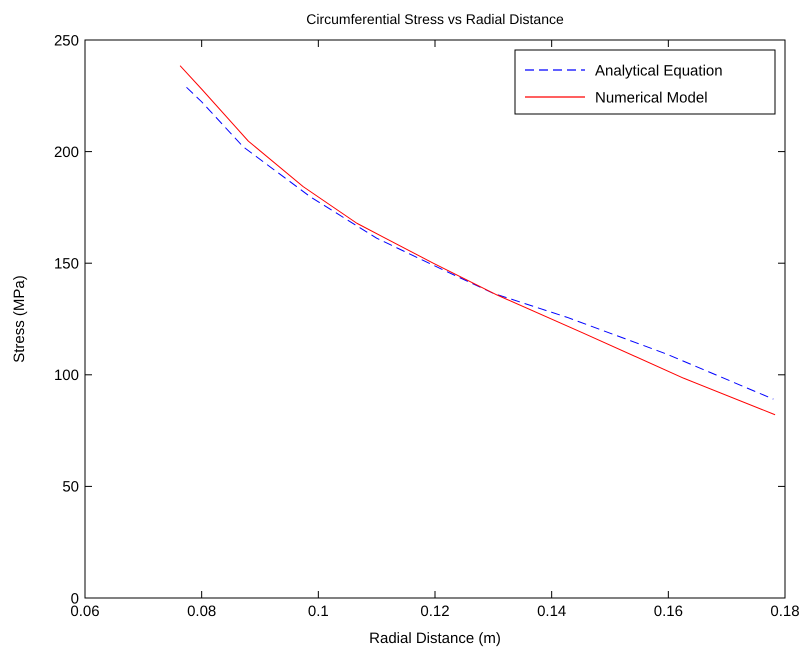 The width and height of the screenshot is (812, 655). What do you see at coordinates (318, 611) in the screenshot?
I see `x-tick-label: 0.1` at bounding box center [318, 611].